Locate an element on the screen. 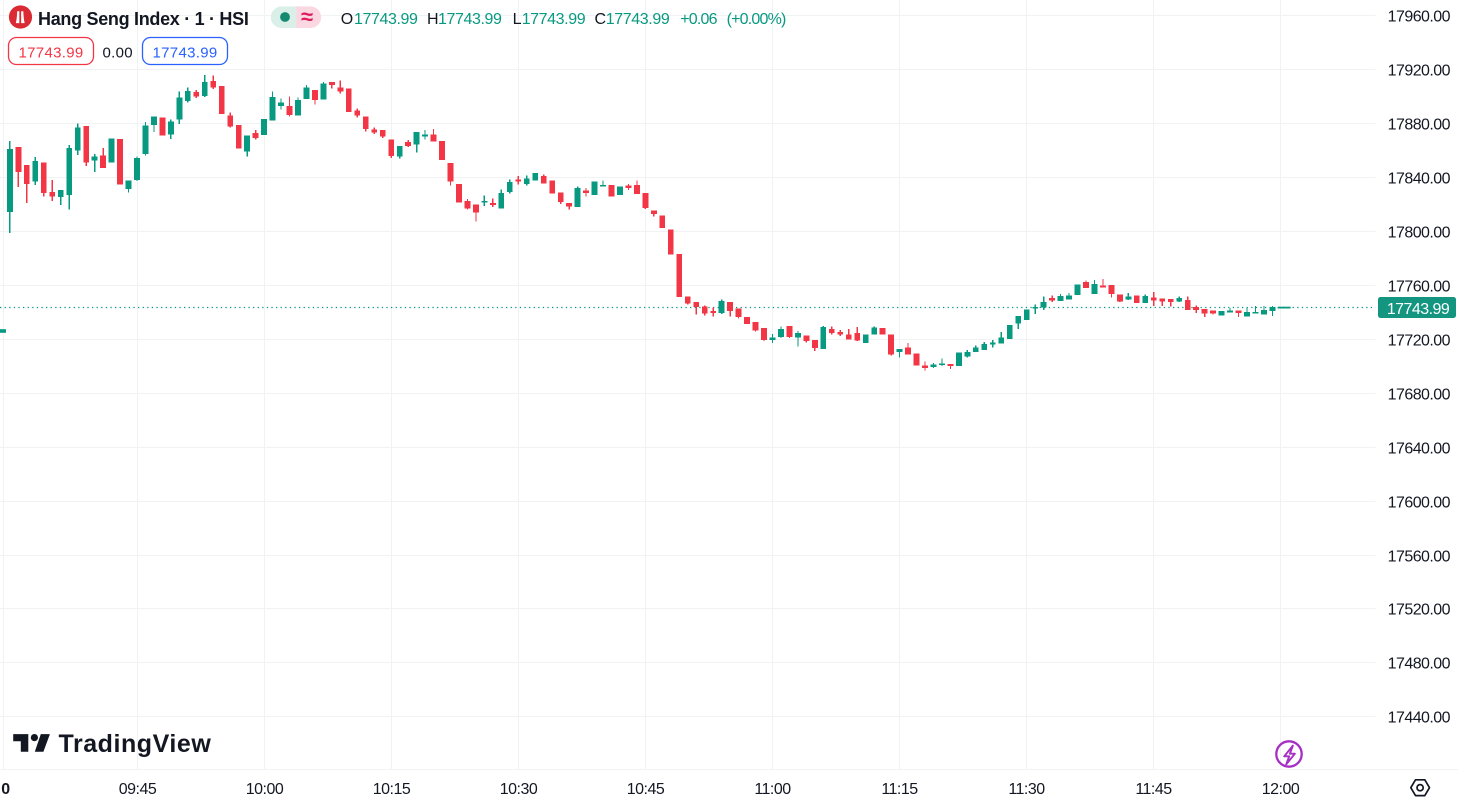 This screenshot has height=808, width=1458. svg-text: 11:15 is located at coordinates (899, 789).